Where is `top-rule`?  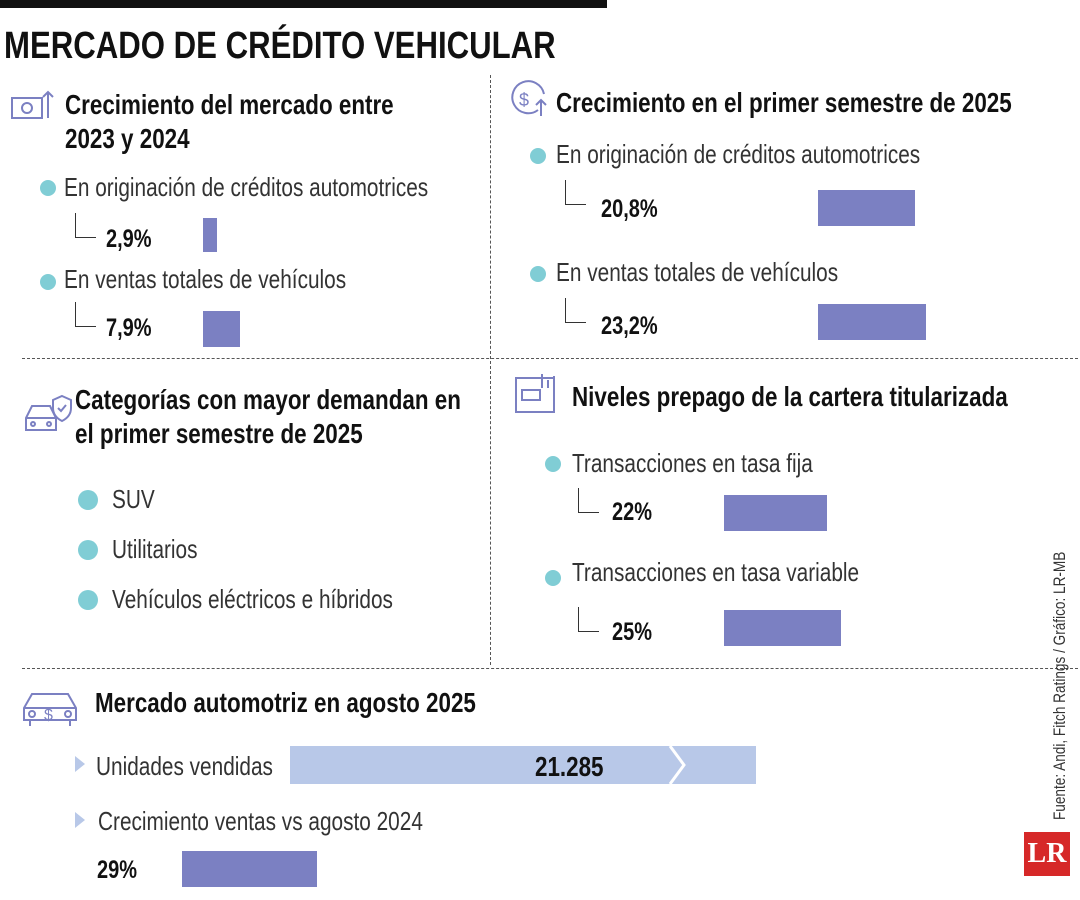 top-rule is located at coordinates (303, 4).